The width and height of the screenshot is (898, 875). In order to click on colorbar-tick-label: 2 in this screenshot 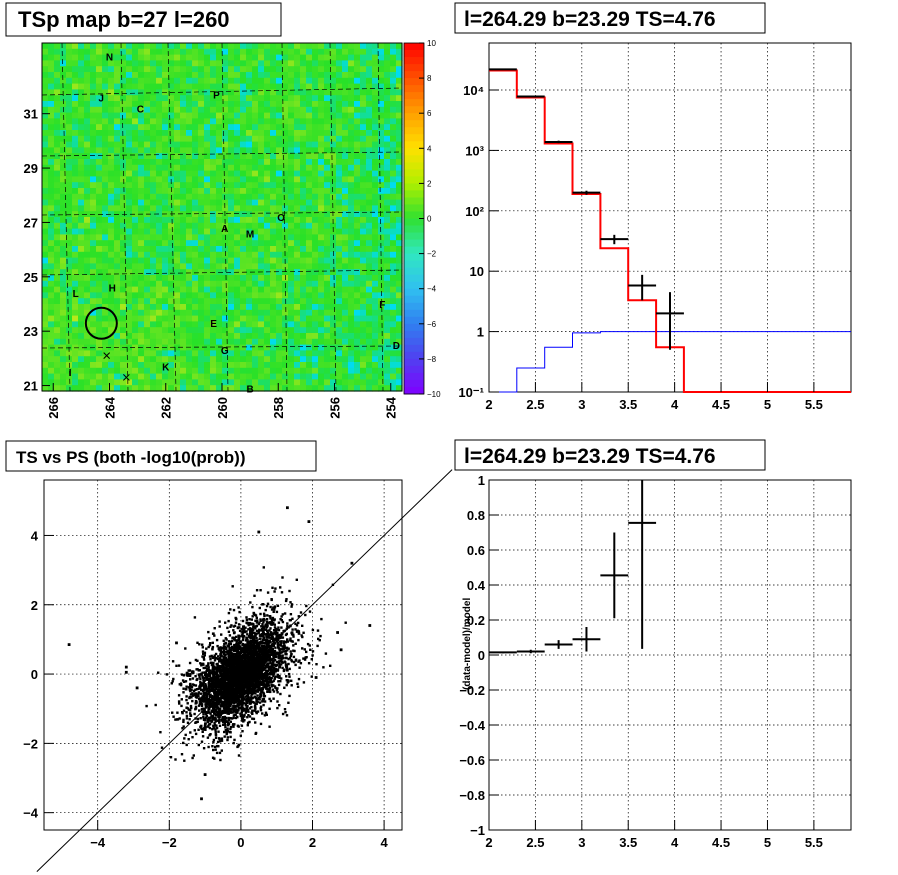, I will do `click(429, 183)`.